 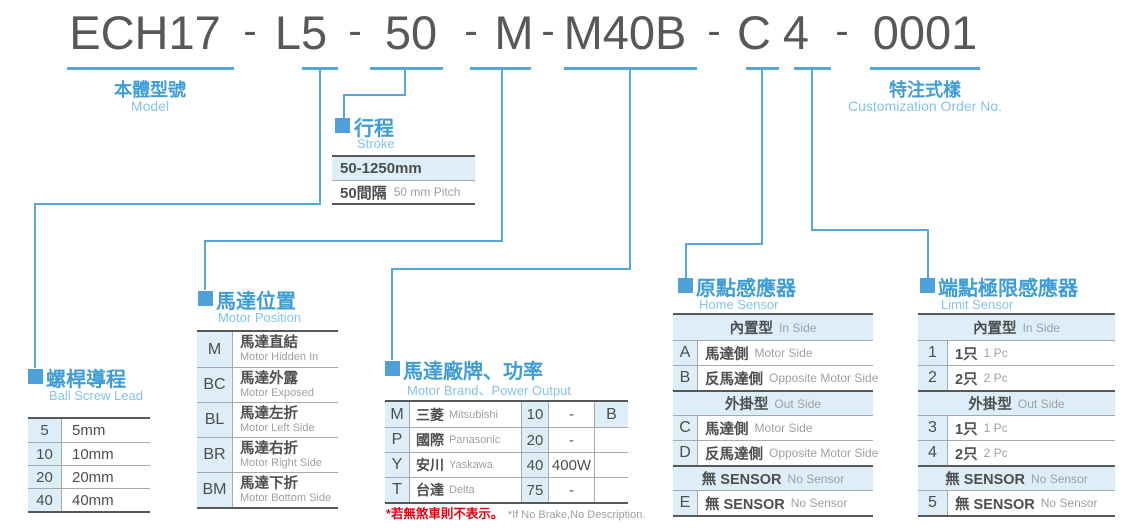 What do you see at coordinates (269, 448) in the screenshot?
I see `position-zh: 馬達右折` at bounding box center [269, 448].